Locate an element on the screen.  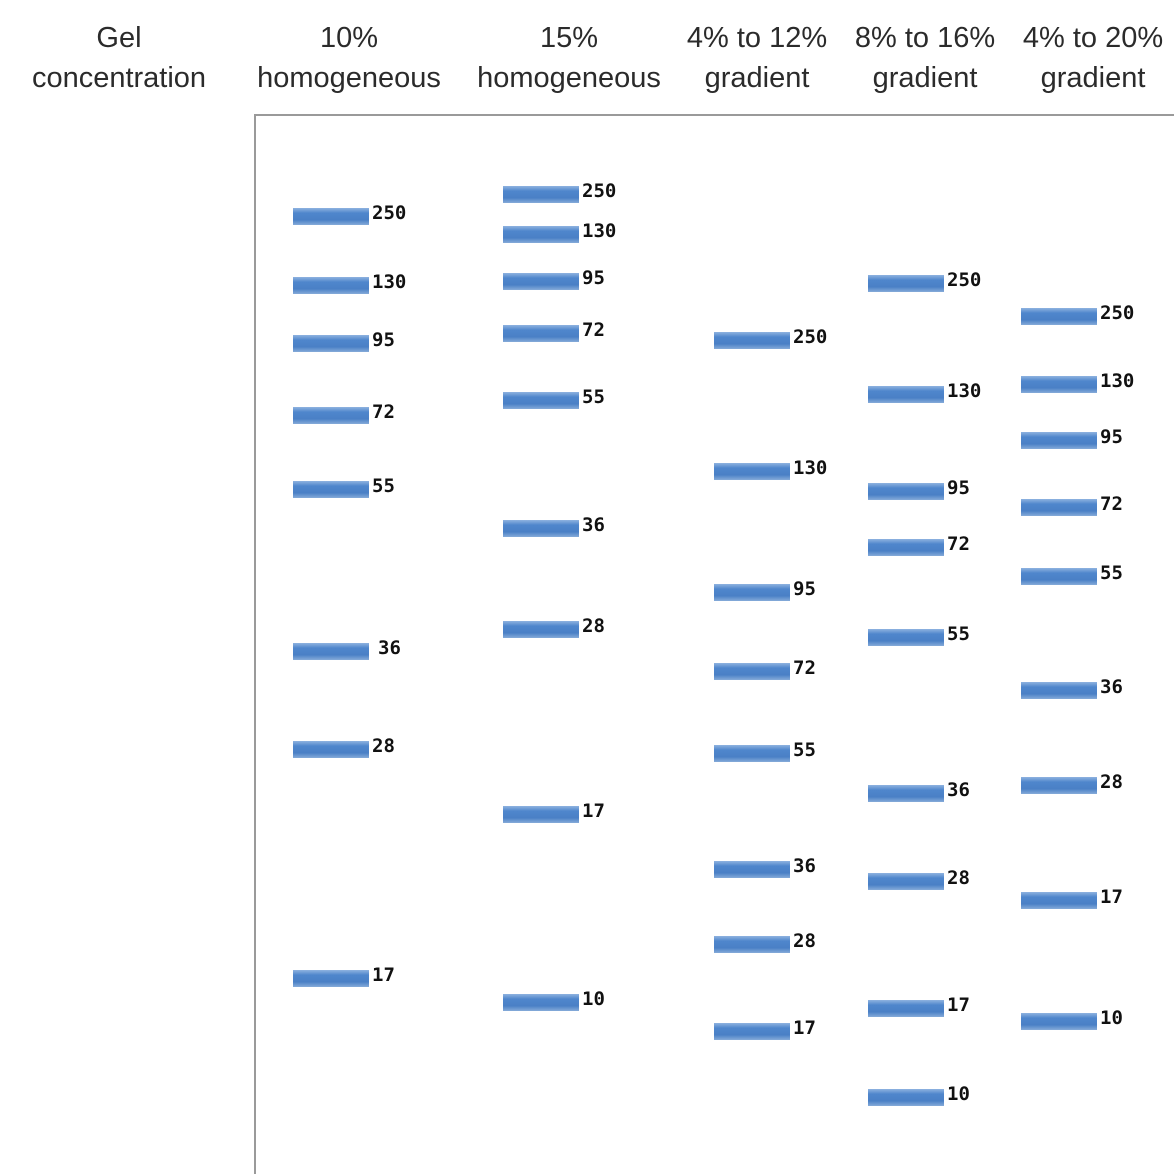
band-label-lane-1-250: 250 is located at coordinates (389, 213).